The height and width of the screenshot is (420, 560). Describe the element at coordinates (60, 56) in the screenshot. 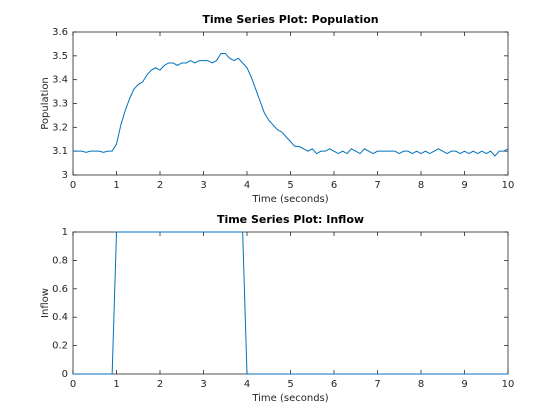

I see `y-tick-label: 3.5` at that location.